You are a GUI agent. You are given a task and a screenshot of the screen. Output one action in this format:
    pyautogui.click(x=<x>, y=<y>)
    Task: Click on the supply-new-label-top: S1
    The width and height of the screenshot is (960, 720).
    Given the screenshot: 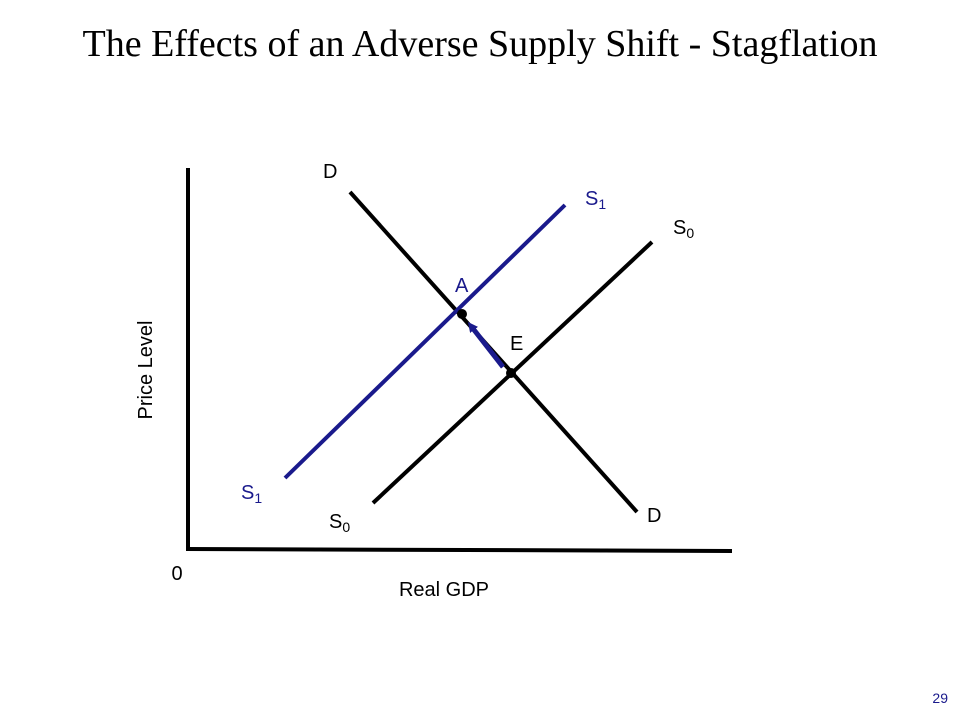 What is the action you would take?
    pyautogui.click(x=595, y=200)
    